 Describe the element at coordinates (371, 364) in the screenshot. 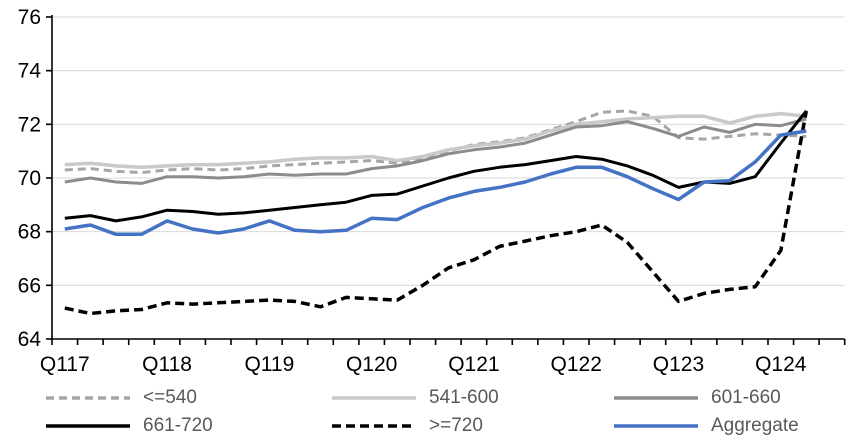

I see `x-tick-label: Q120` at that location.